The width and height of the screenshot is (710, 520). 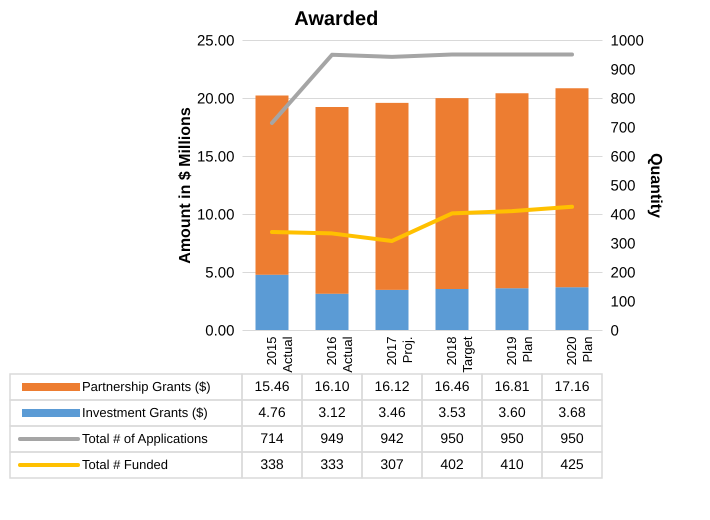 What do you see at coordinates (392, 412) in the screenshot?
I see `data-label: 3.46` at bounding box center [392, 412].